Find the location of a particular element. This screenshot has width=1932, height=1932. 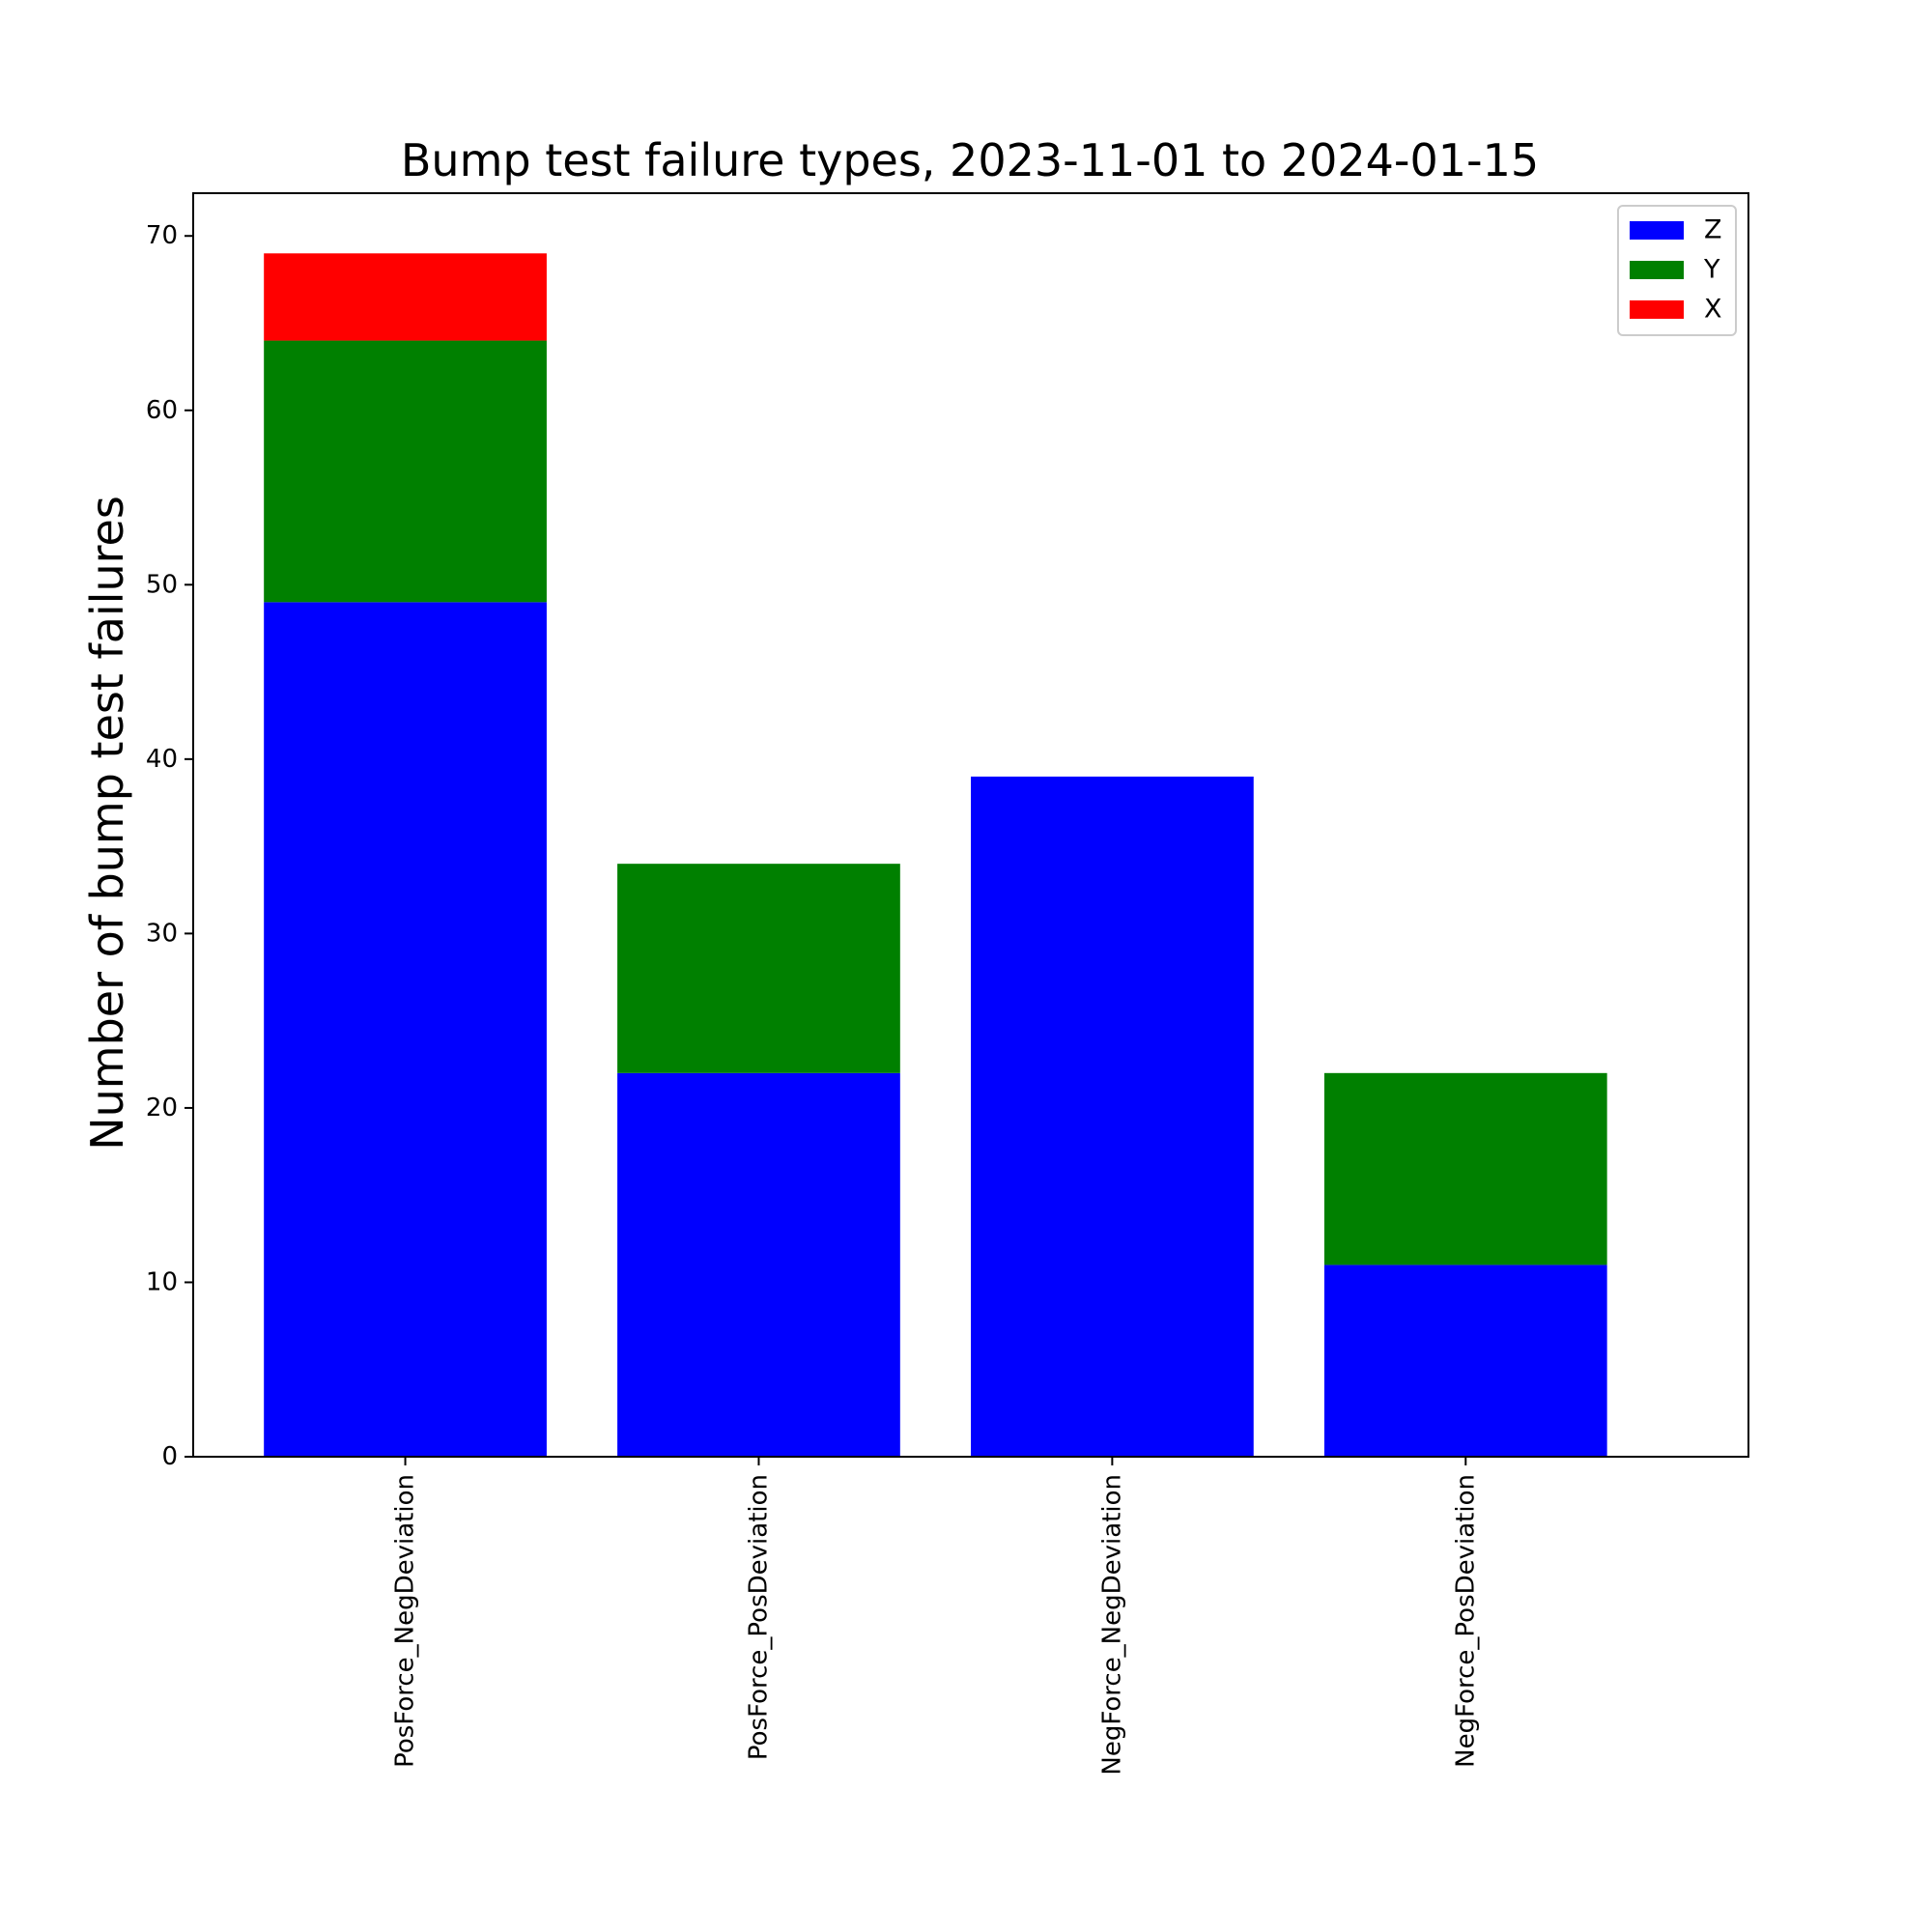

y-tick-label: 30 is located at coordinates (162, 933).